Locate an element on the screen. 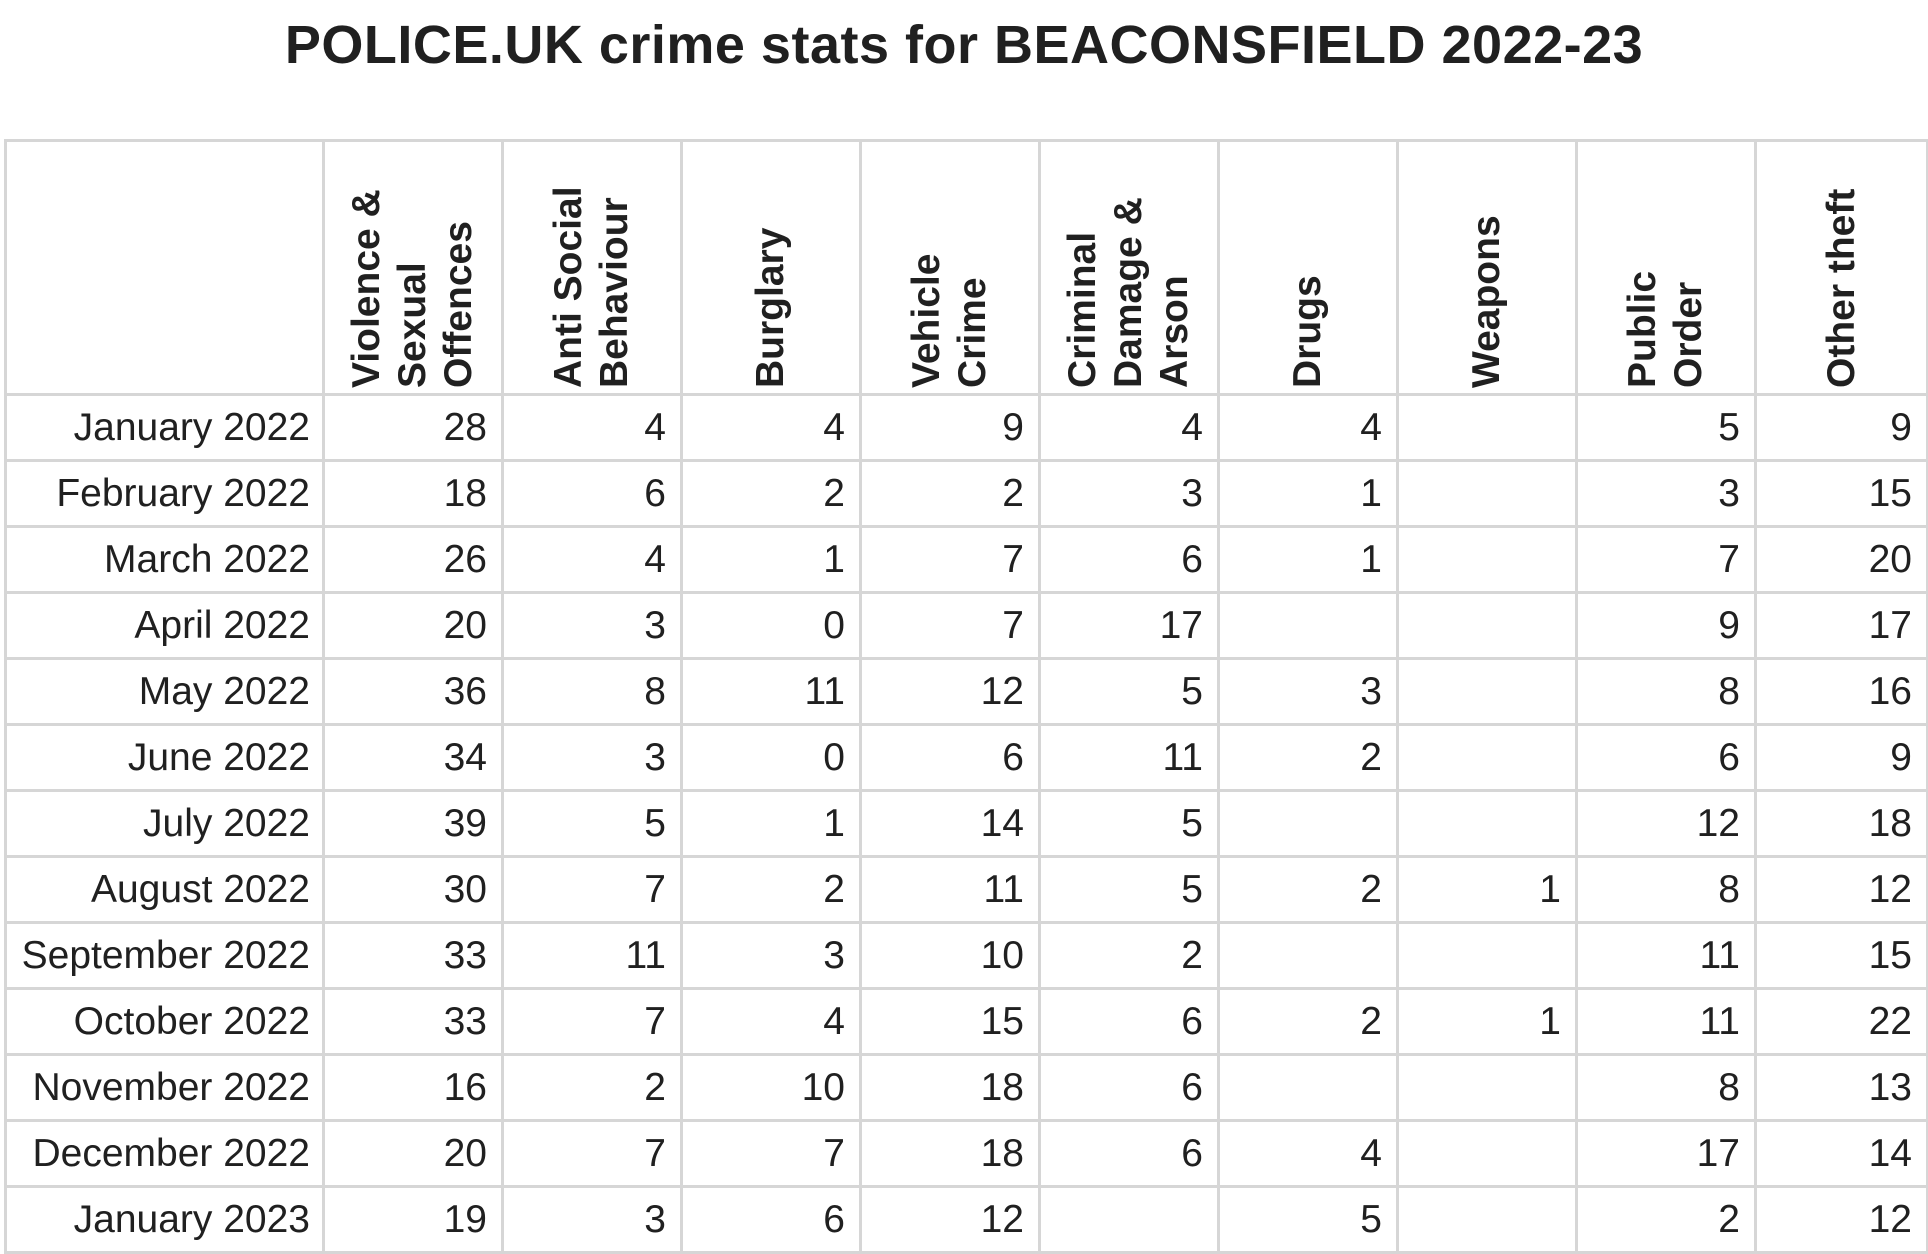 The image size is (1928, 1254). table-row: August 2022 30 7 2 11 5 2 1 8 12 is located at coordinates (966, 889).